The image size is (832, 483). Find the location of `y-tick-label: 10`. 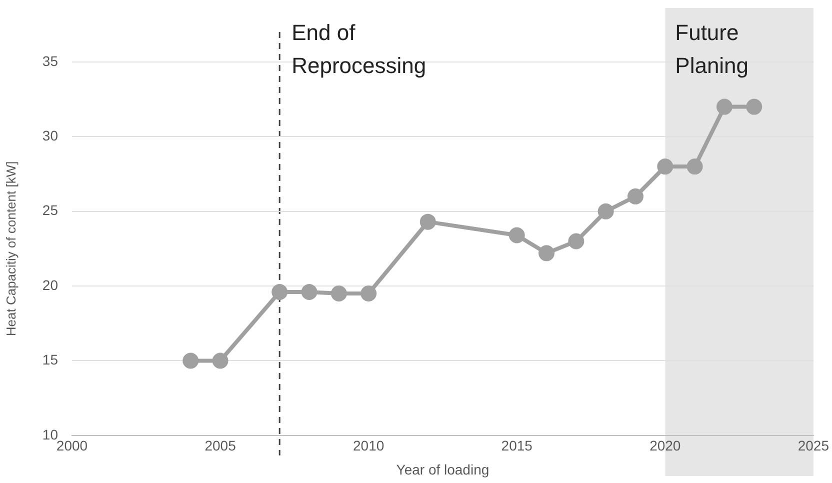

y-tick-label: 10 is located at coordinates (50, 434).